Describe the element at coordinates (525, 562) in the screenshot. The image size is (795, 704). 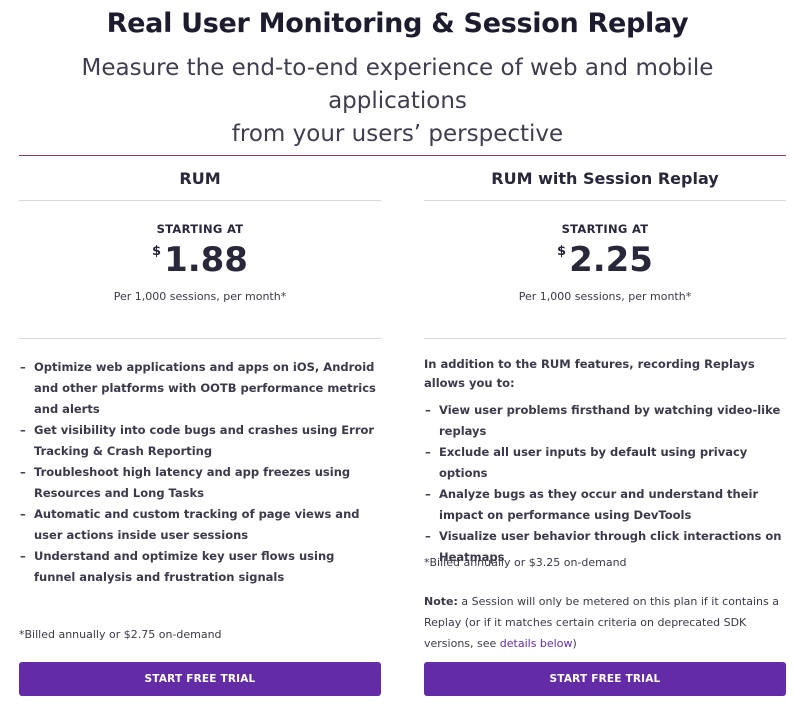
I see `billing-note: *Billed annually or $3.25 on-demand` at that location.